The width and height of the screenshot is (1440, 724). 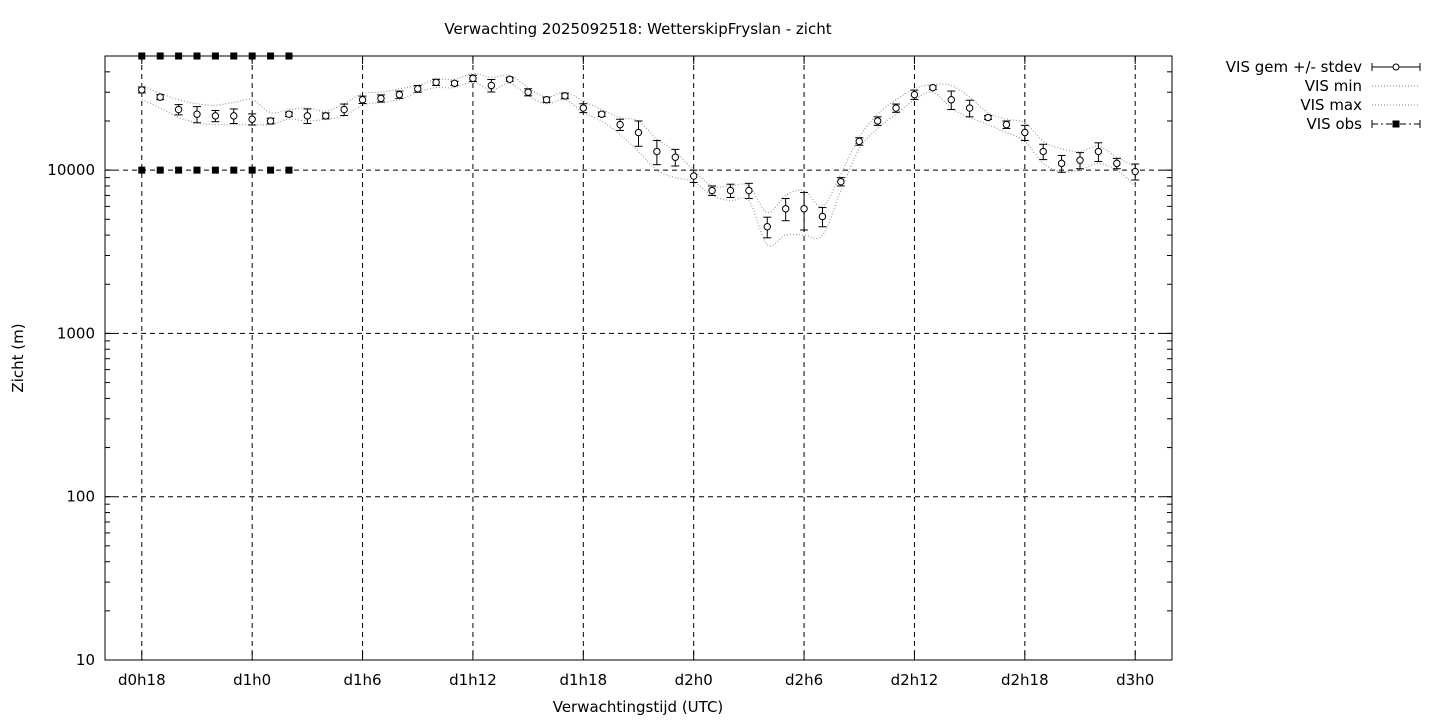 I want to click on x-tick-label: d1h12, so click(x=473, y=680).